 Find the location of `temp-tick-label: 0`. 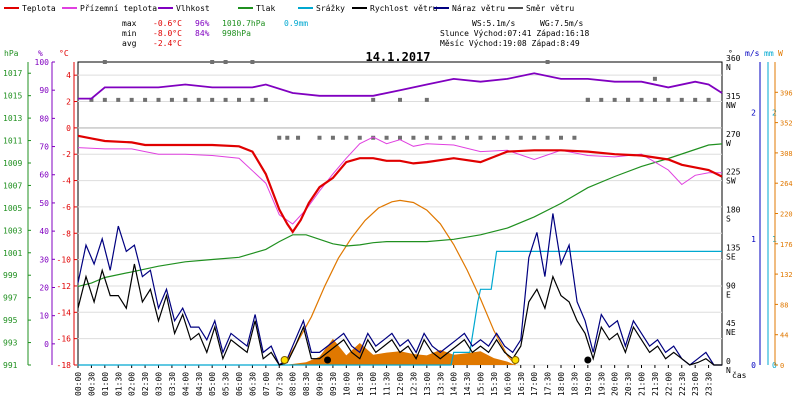

temp-tick-label: 0 is located at coordinates (68, 128).